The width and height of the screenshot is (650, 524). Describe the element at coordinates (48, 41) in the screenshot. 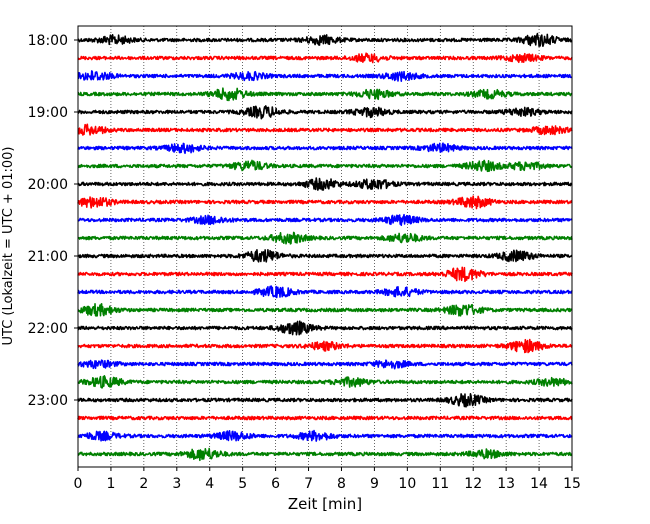

I see `y-tick-label: 18:00` at that location.